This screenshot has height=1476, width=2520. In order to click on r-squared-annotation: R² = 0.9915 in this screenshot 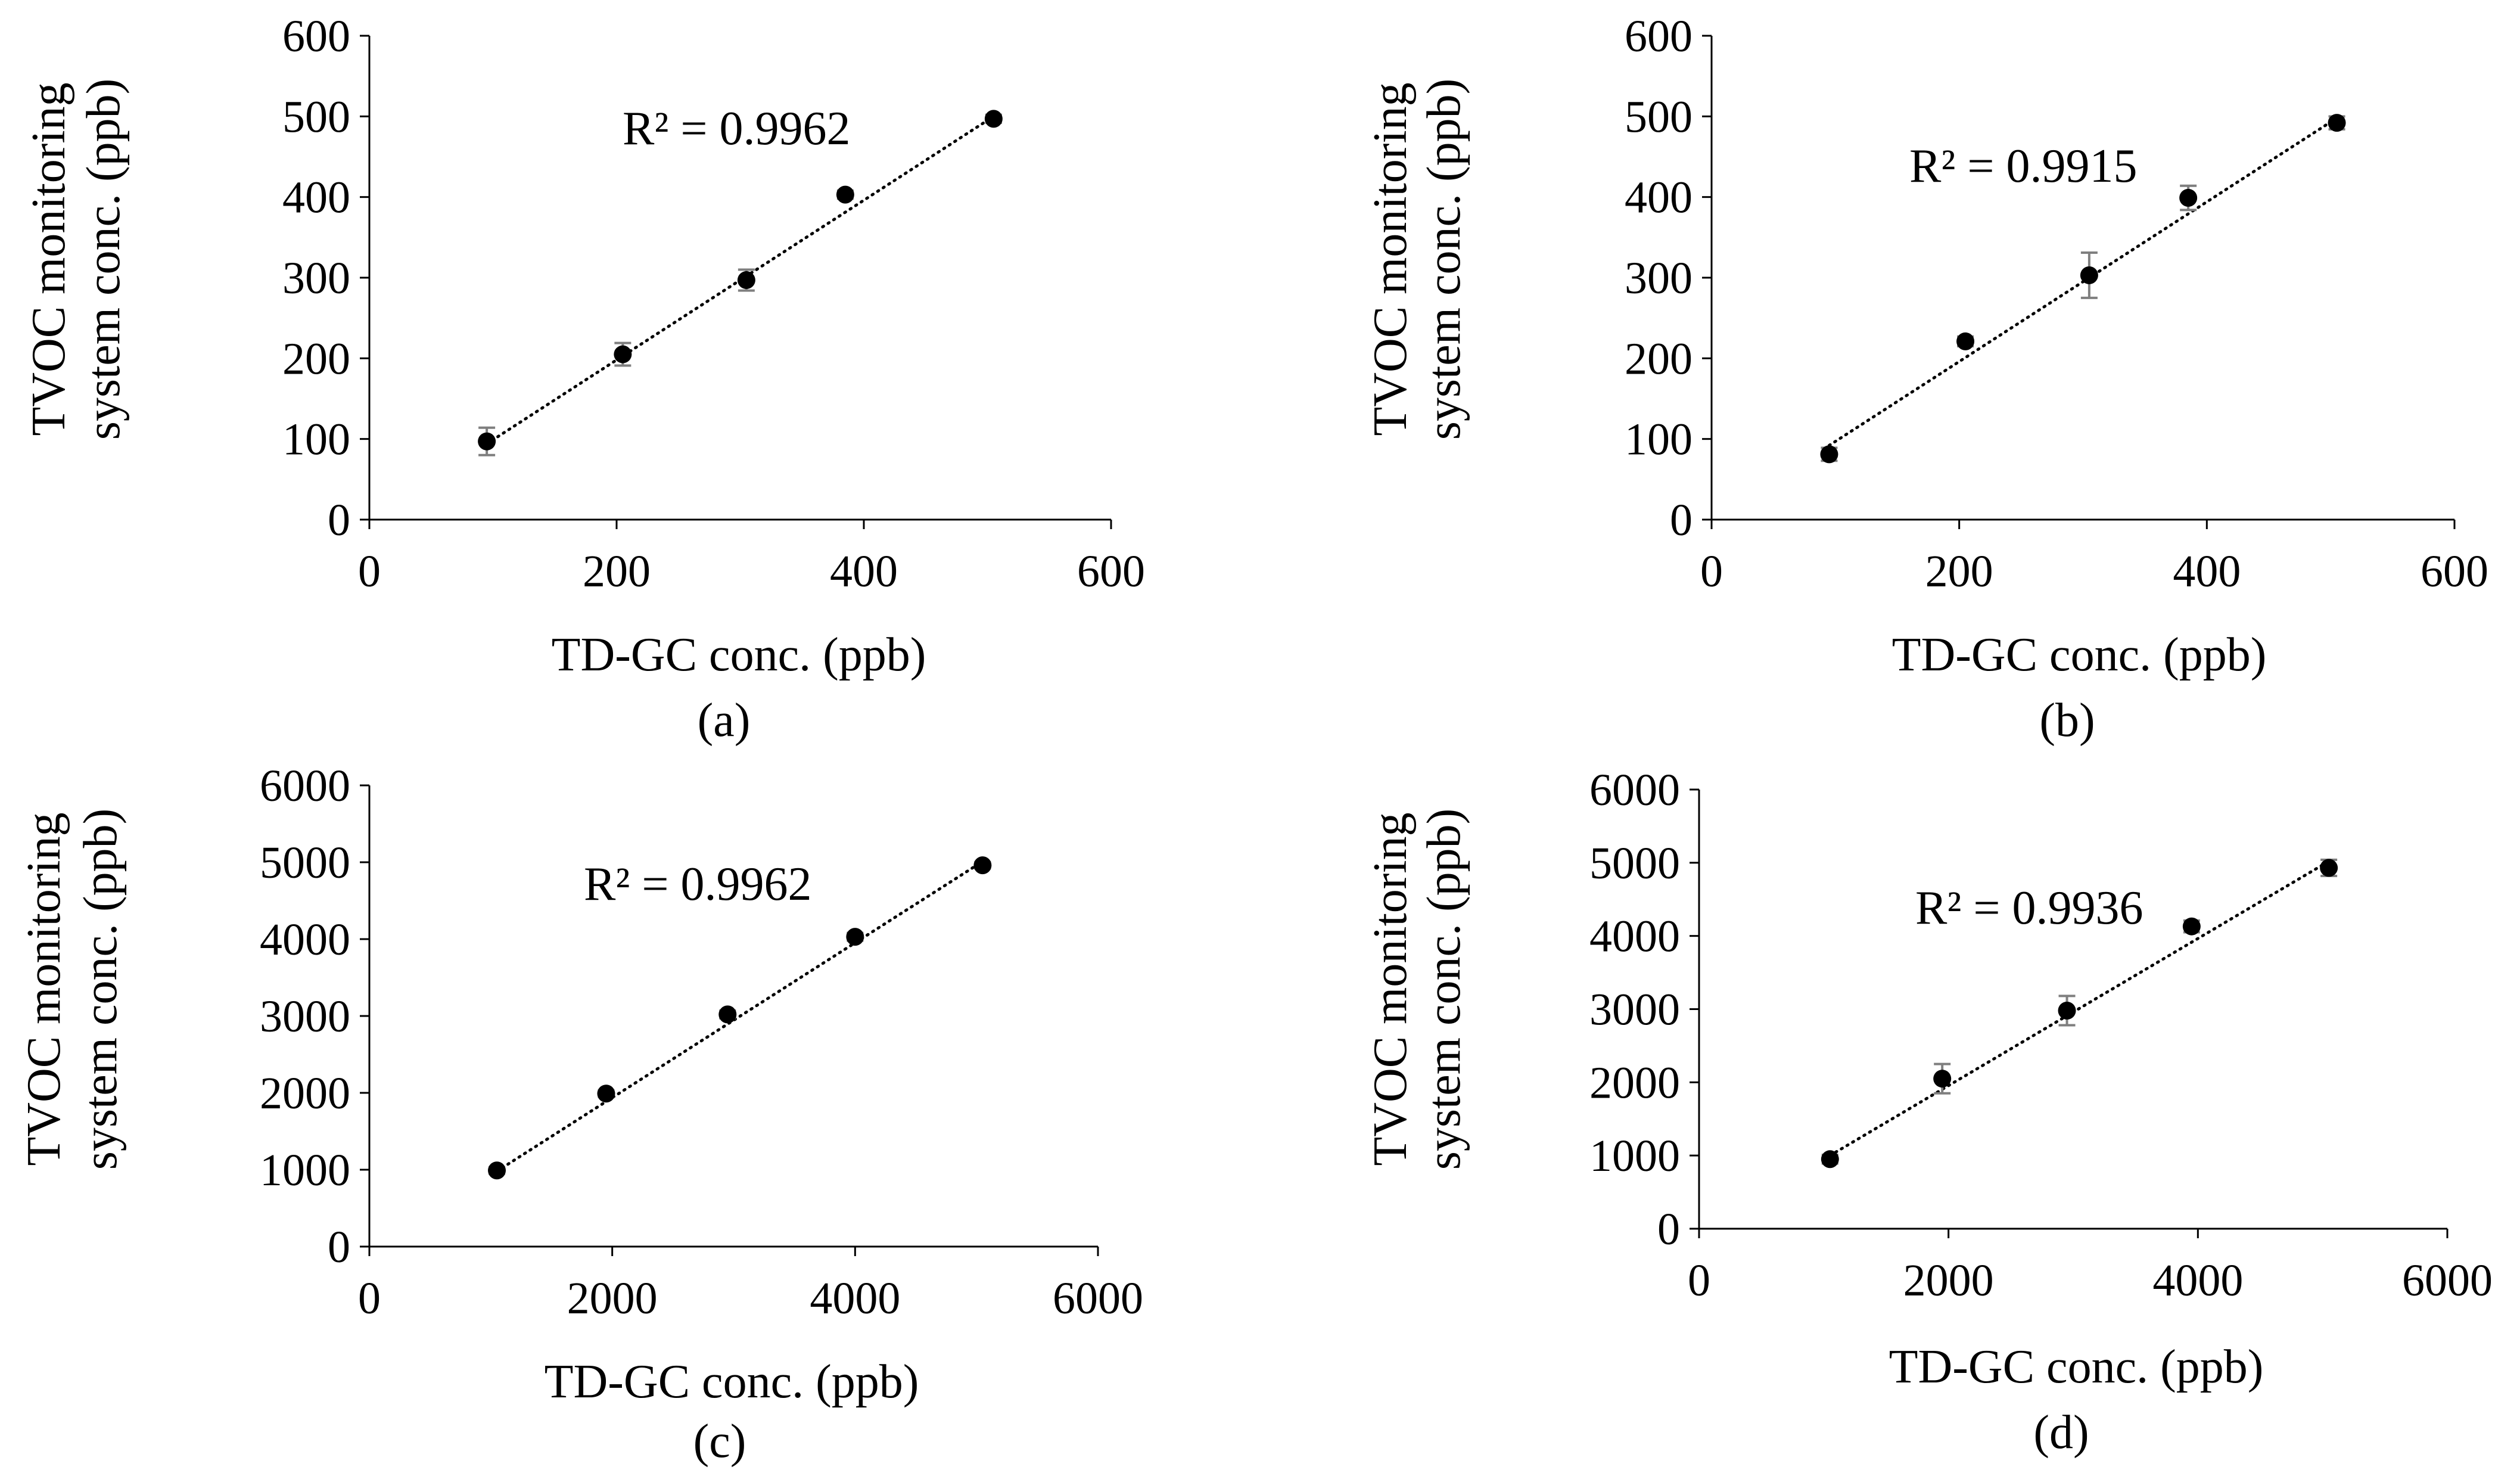, I will do `click(2023, 166)`.